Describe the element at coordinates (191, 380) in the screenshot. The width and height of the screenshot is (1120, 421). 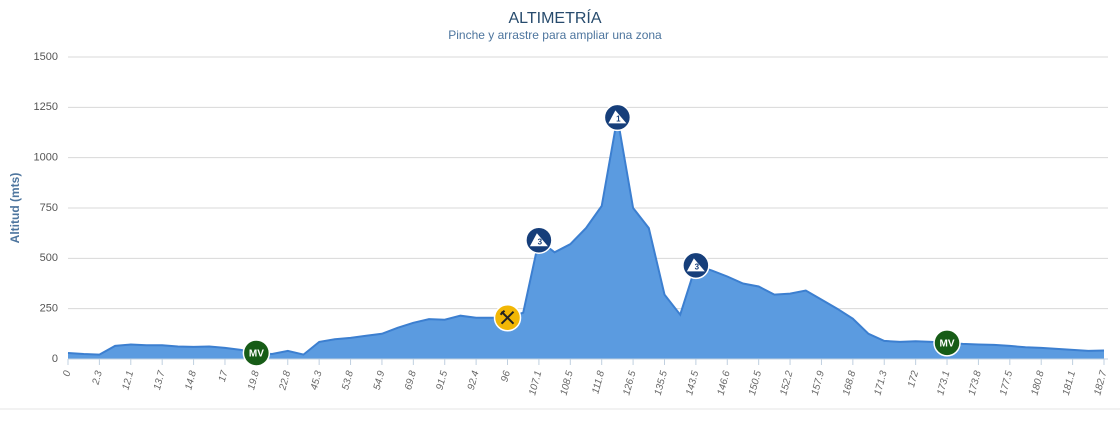
I see `x-tick-label: 14.8` at that location.